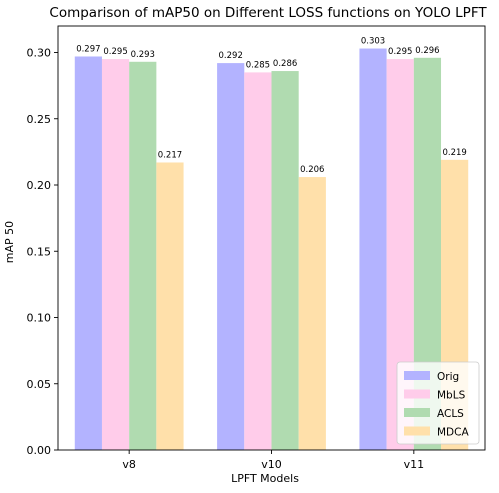 The height and width of the screenshot is (493, 499). Describe the element at coordinates (373, 42) in the screenshot. I see `data-label-orig-v11: 0.303` at that location.